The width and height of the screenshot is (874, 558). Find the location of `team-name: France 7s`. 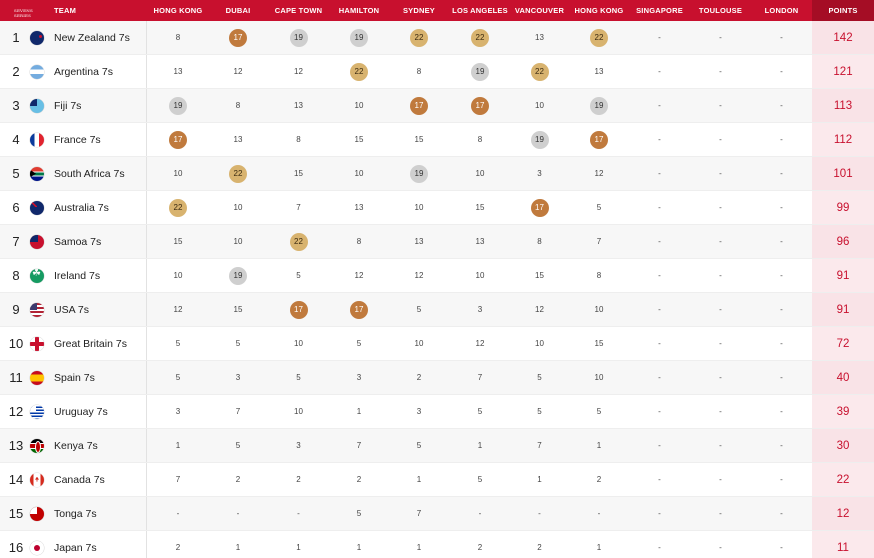

team-name: France 7s is located at coordinates (77, 139).